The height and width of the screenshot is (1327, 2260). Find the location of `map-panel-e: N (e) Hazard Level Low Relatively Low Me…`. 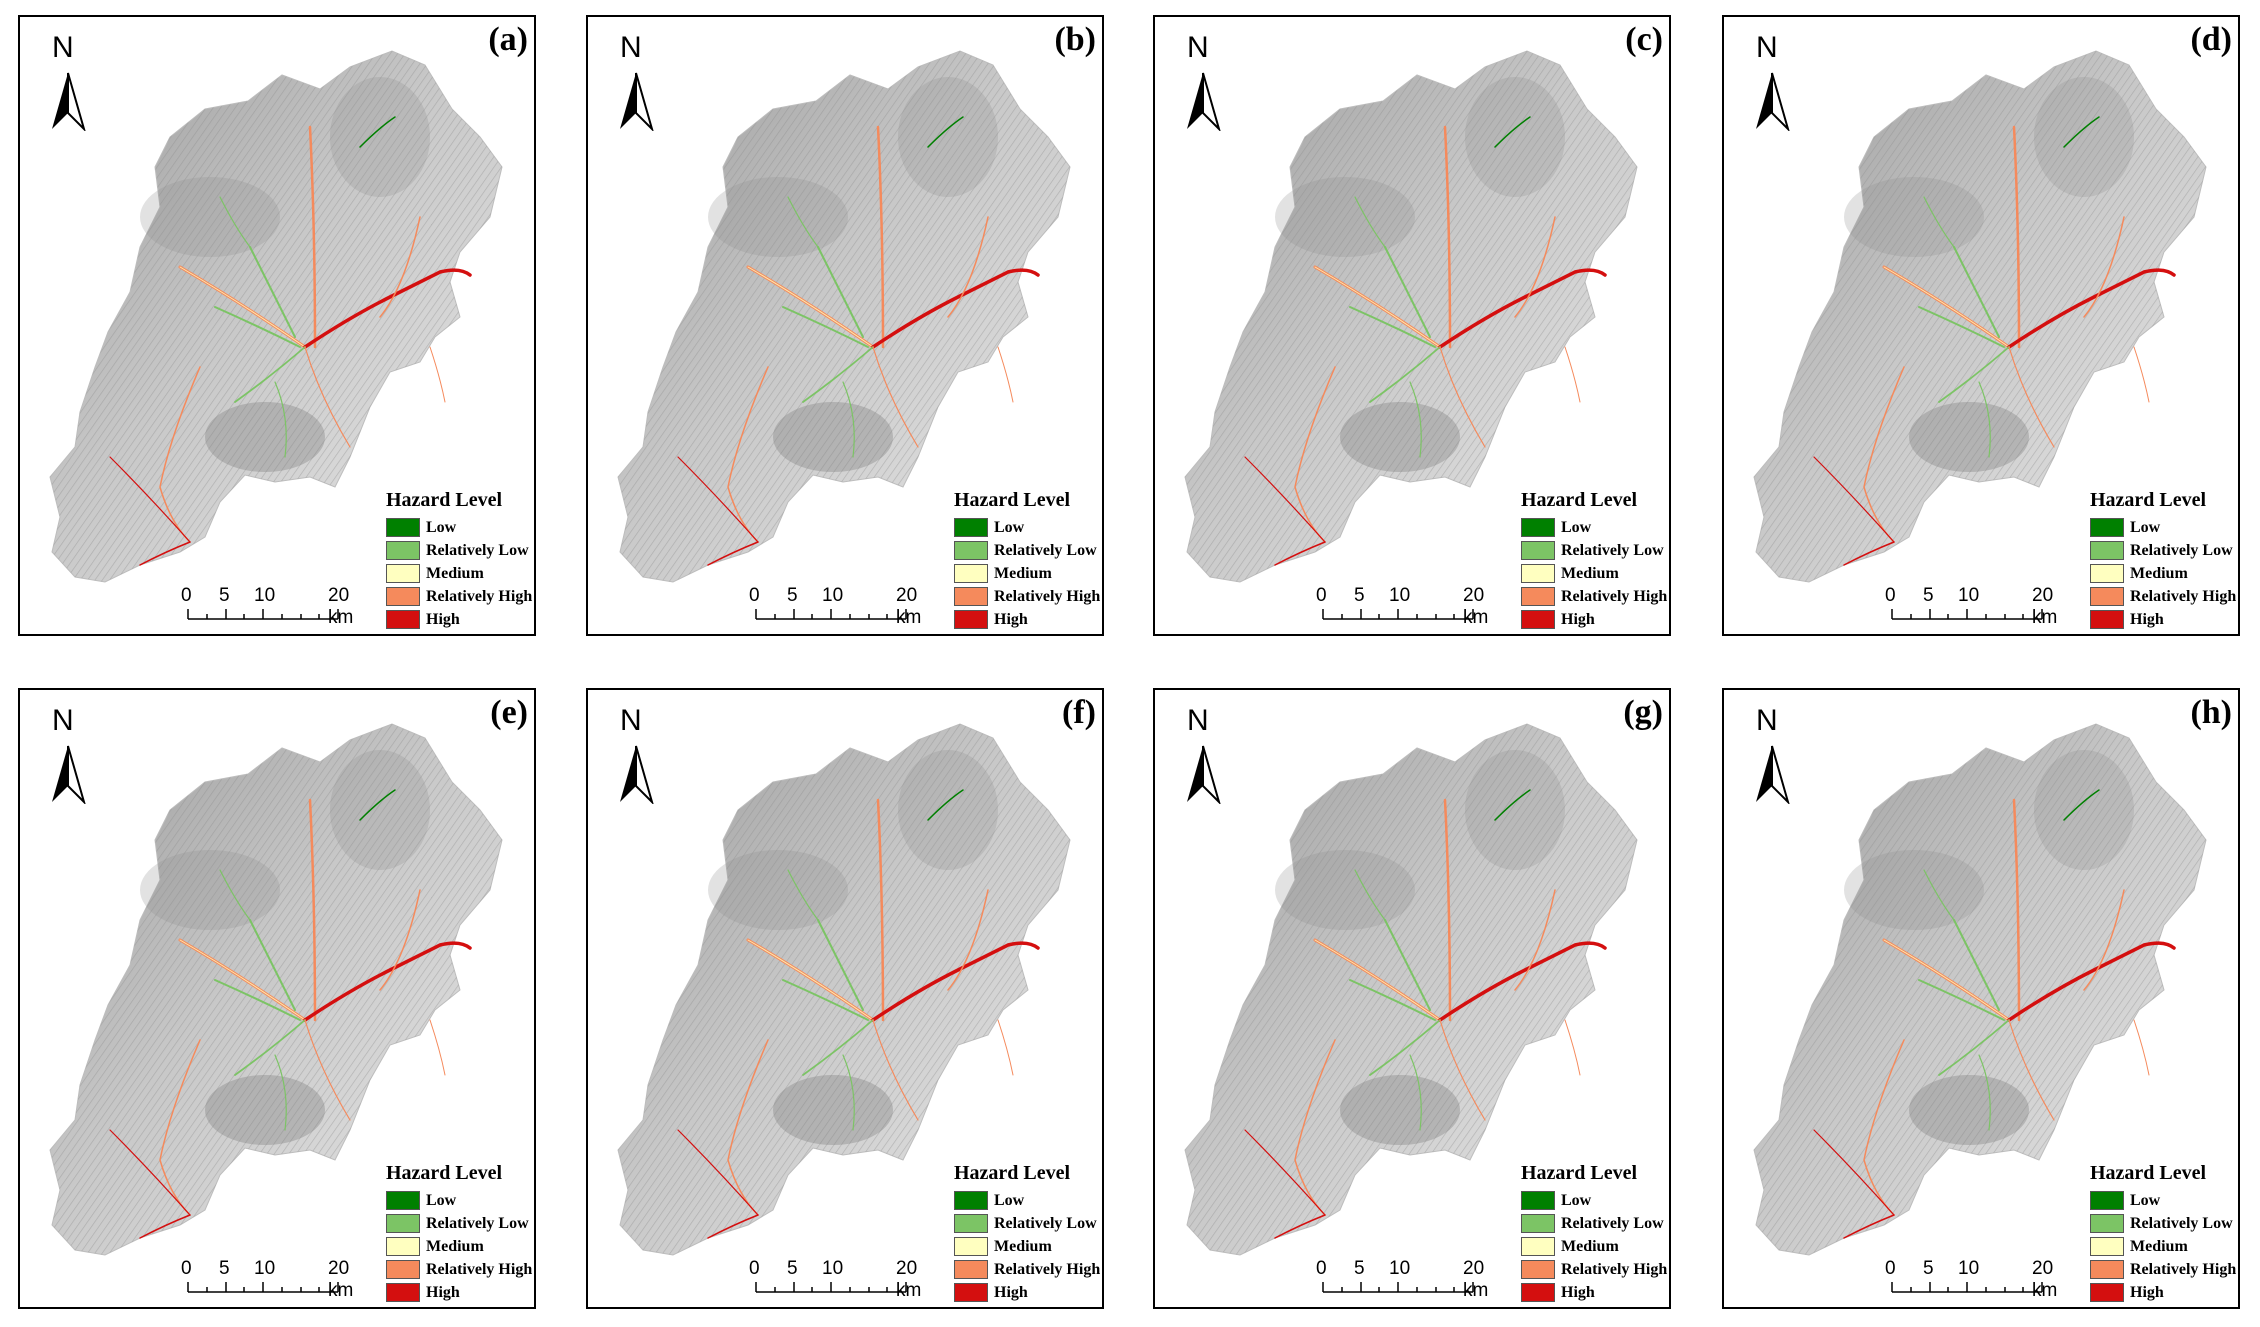

map-panel-e: N (e) Hazard Level Low Relatively Low Me… is located at coordinates (277, 998).